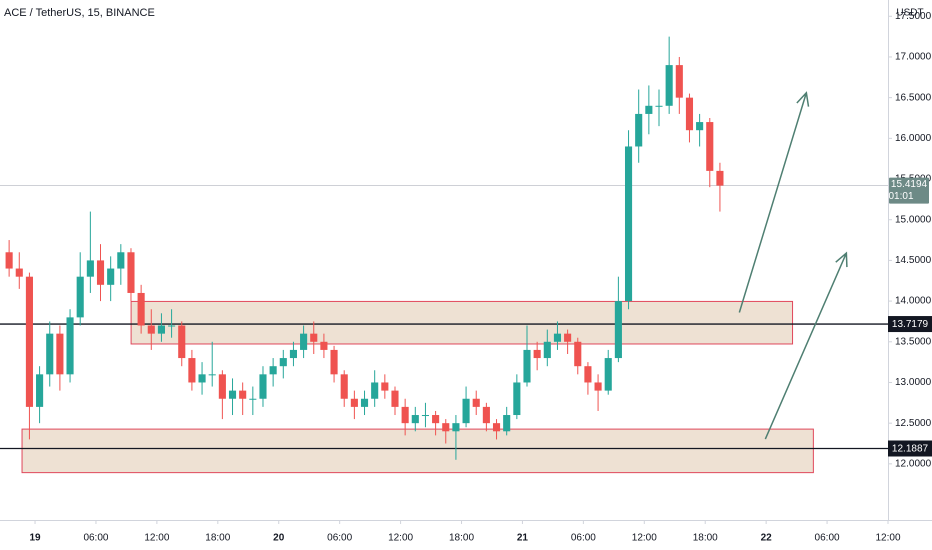 The image size is (932, 550). What do you see at coordinates (767, 538) in the screenshot?
I see `x-tick-label: 22` at bounding box center [767, 538].